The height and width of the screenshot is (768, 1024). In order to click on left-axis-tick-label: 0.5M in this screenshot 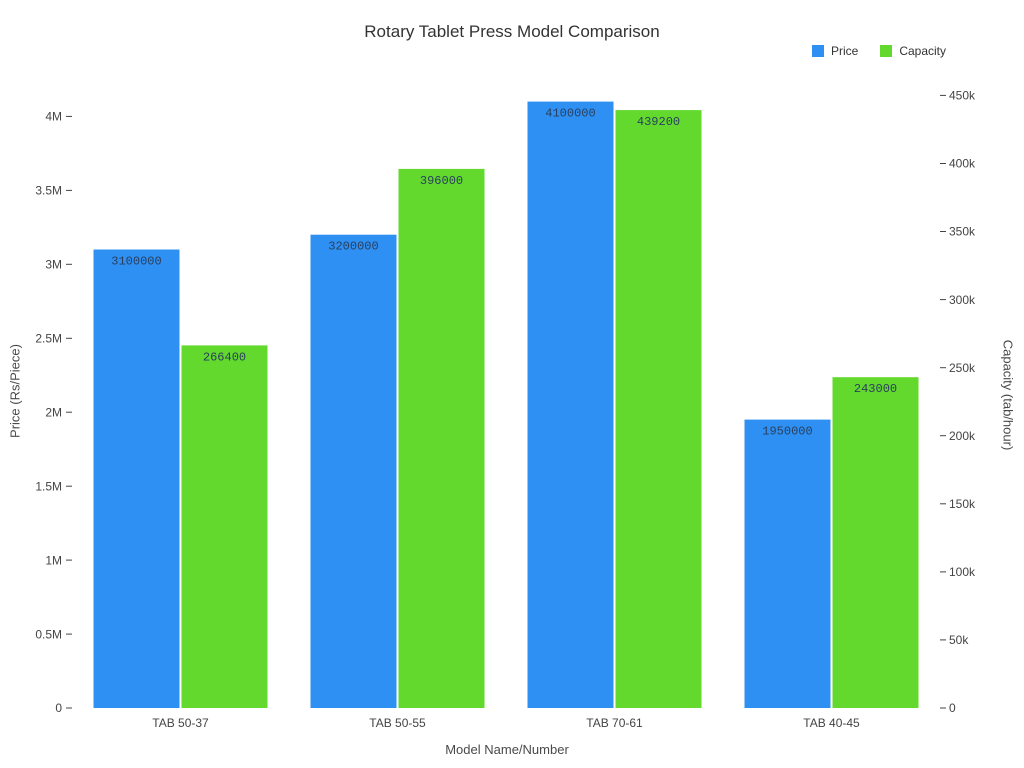, I will do `click(48, 634)`.